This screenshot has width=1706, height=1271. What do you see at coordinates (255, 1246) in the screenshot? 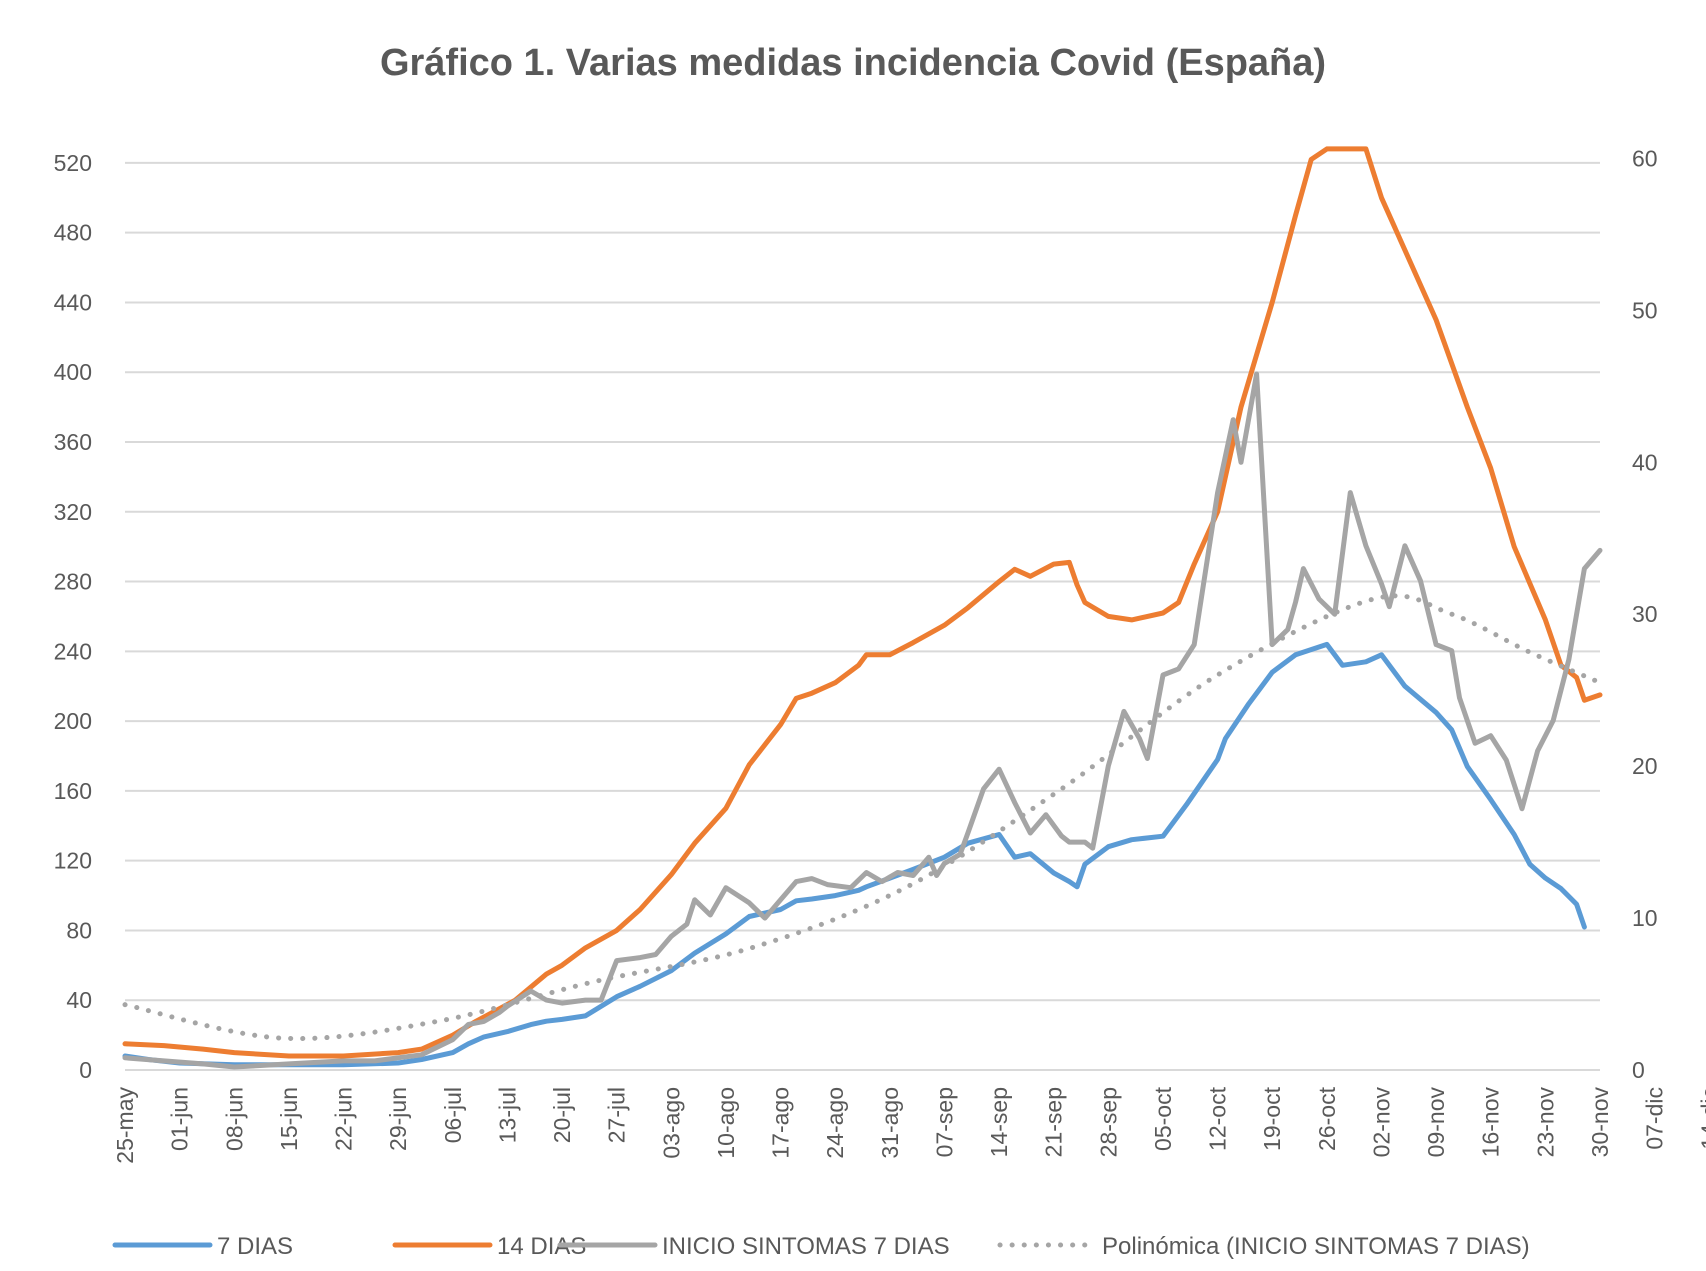
I see `legend-label: 7 DIAS` at bounding box center [255, 1246].